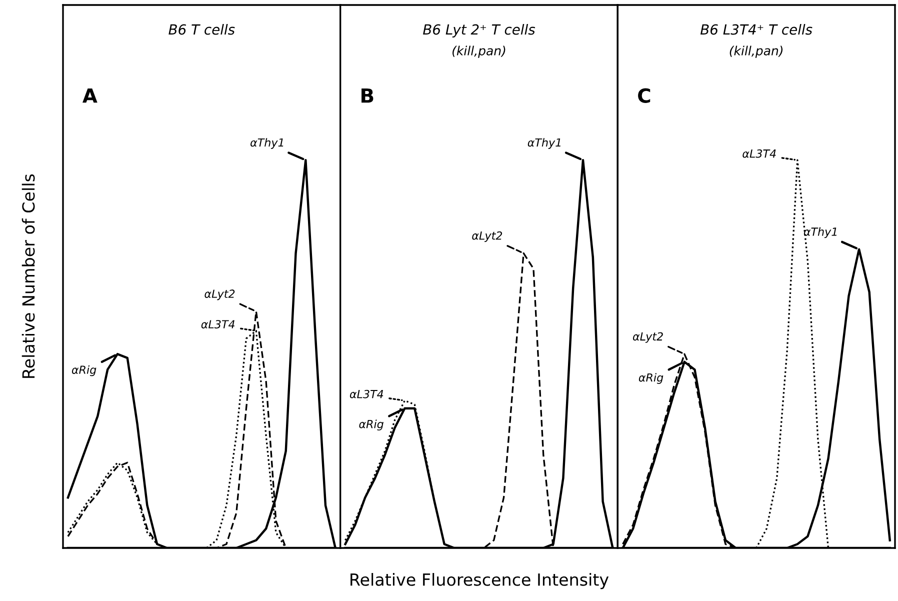 Image resolution: width=898 pixels, height=601 pixels. I want to click on chart-title: B6 Lyt 2⁺ T cells, so click(479, 31).